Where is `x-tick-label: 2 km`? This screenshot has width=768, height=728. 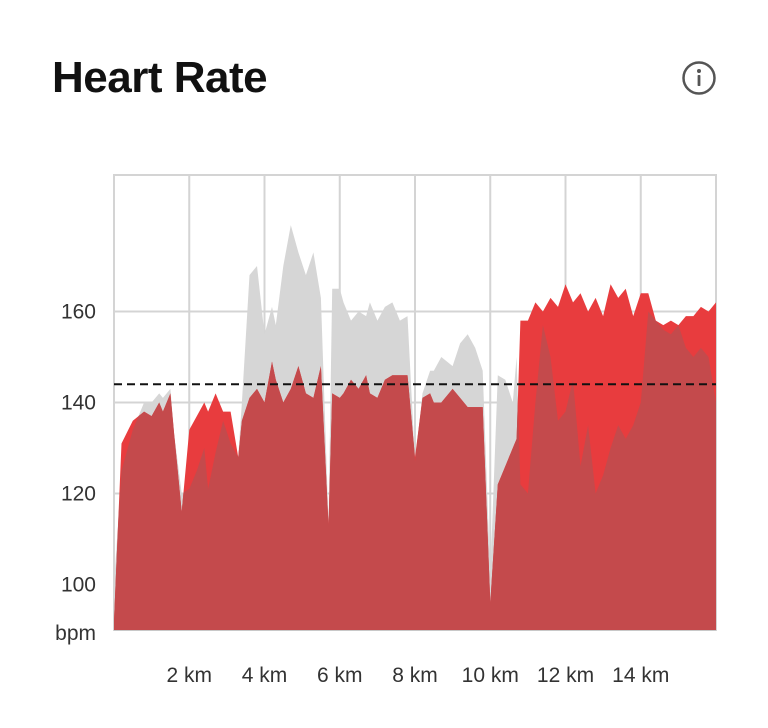
x-tick-label: 2 km is located at coordinates (189, 675).